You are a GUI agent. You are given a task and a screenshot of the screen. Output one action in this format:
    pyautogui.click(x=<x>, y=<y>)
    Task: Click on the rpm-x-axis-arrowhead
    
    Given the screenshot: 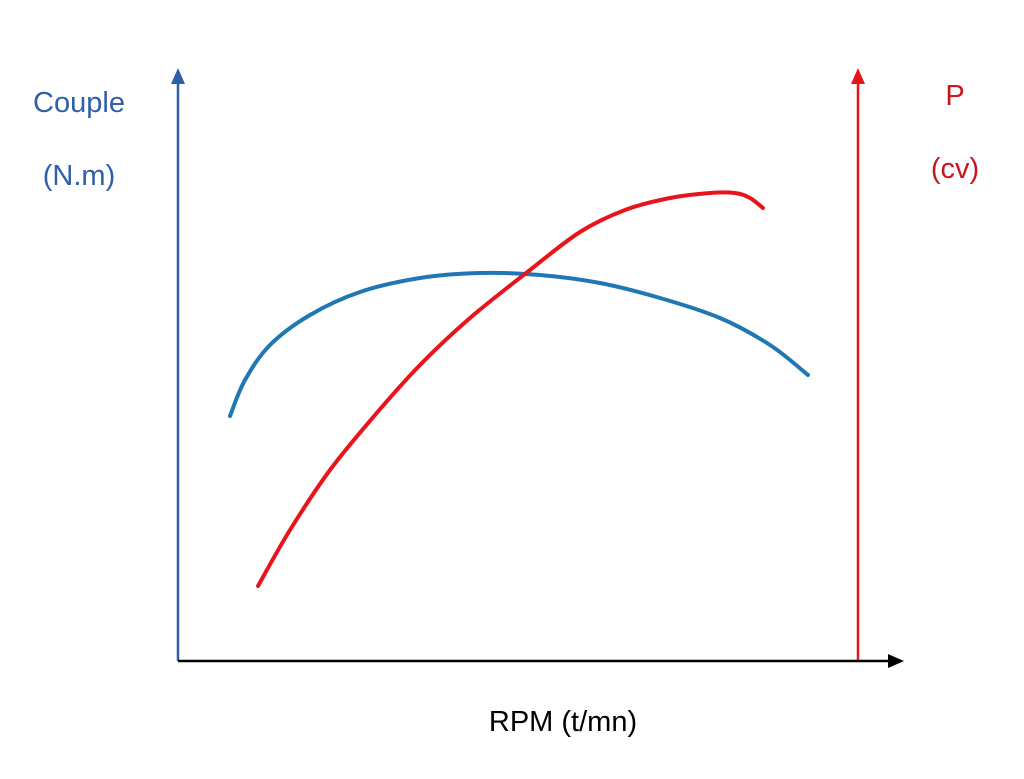 What is the action you would take?
    pyautogui.click(x=896, y=661)
    